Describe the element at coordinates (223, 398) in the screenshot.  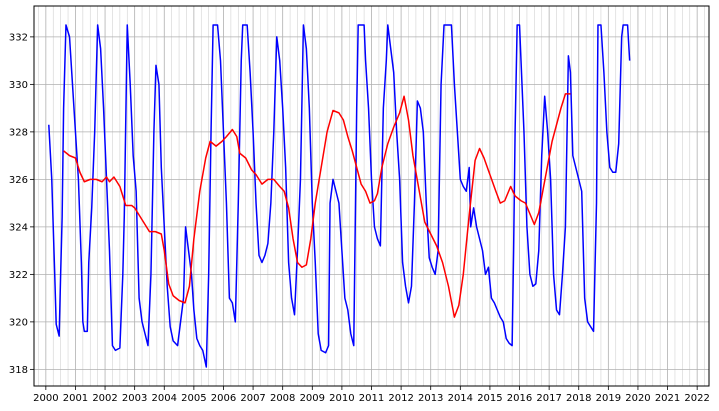
I see `x-tick-label: 2006` at that location.